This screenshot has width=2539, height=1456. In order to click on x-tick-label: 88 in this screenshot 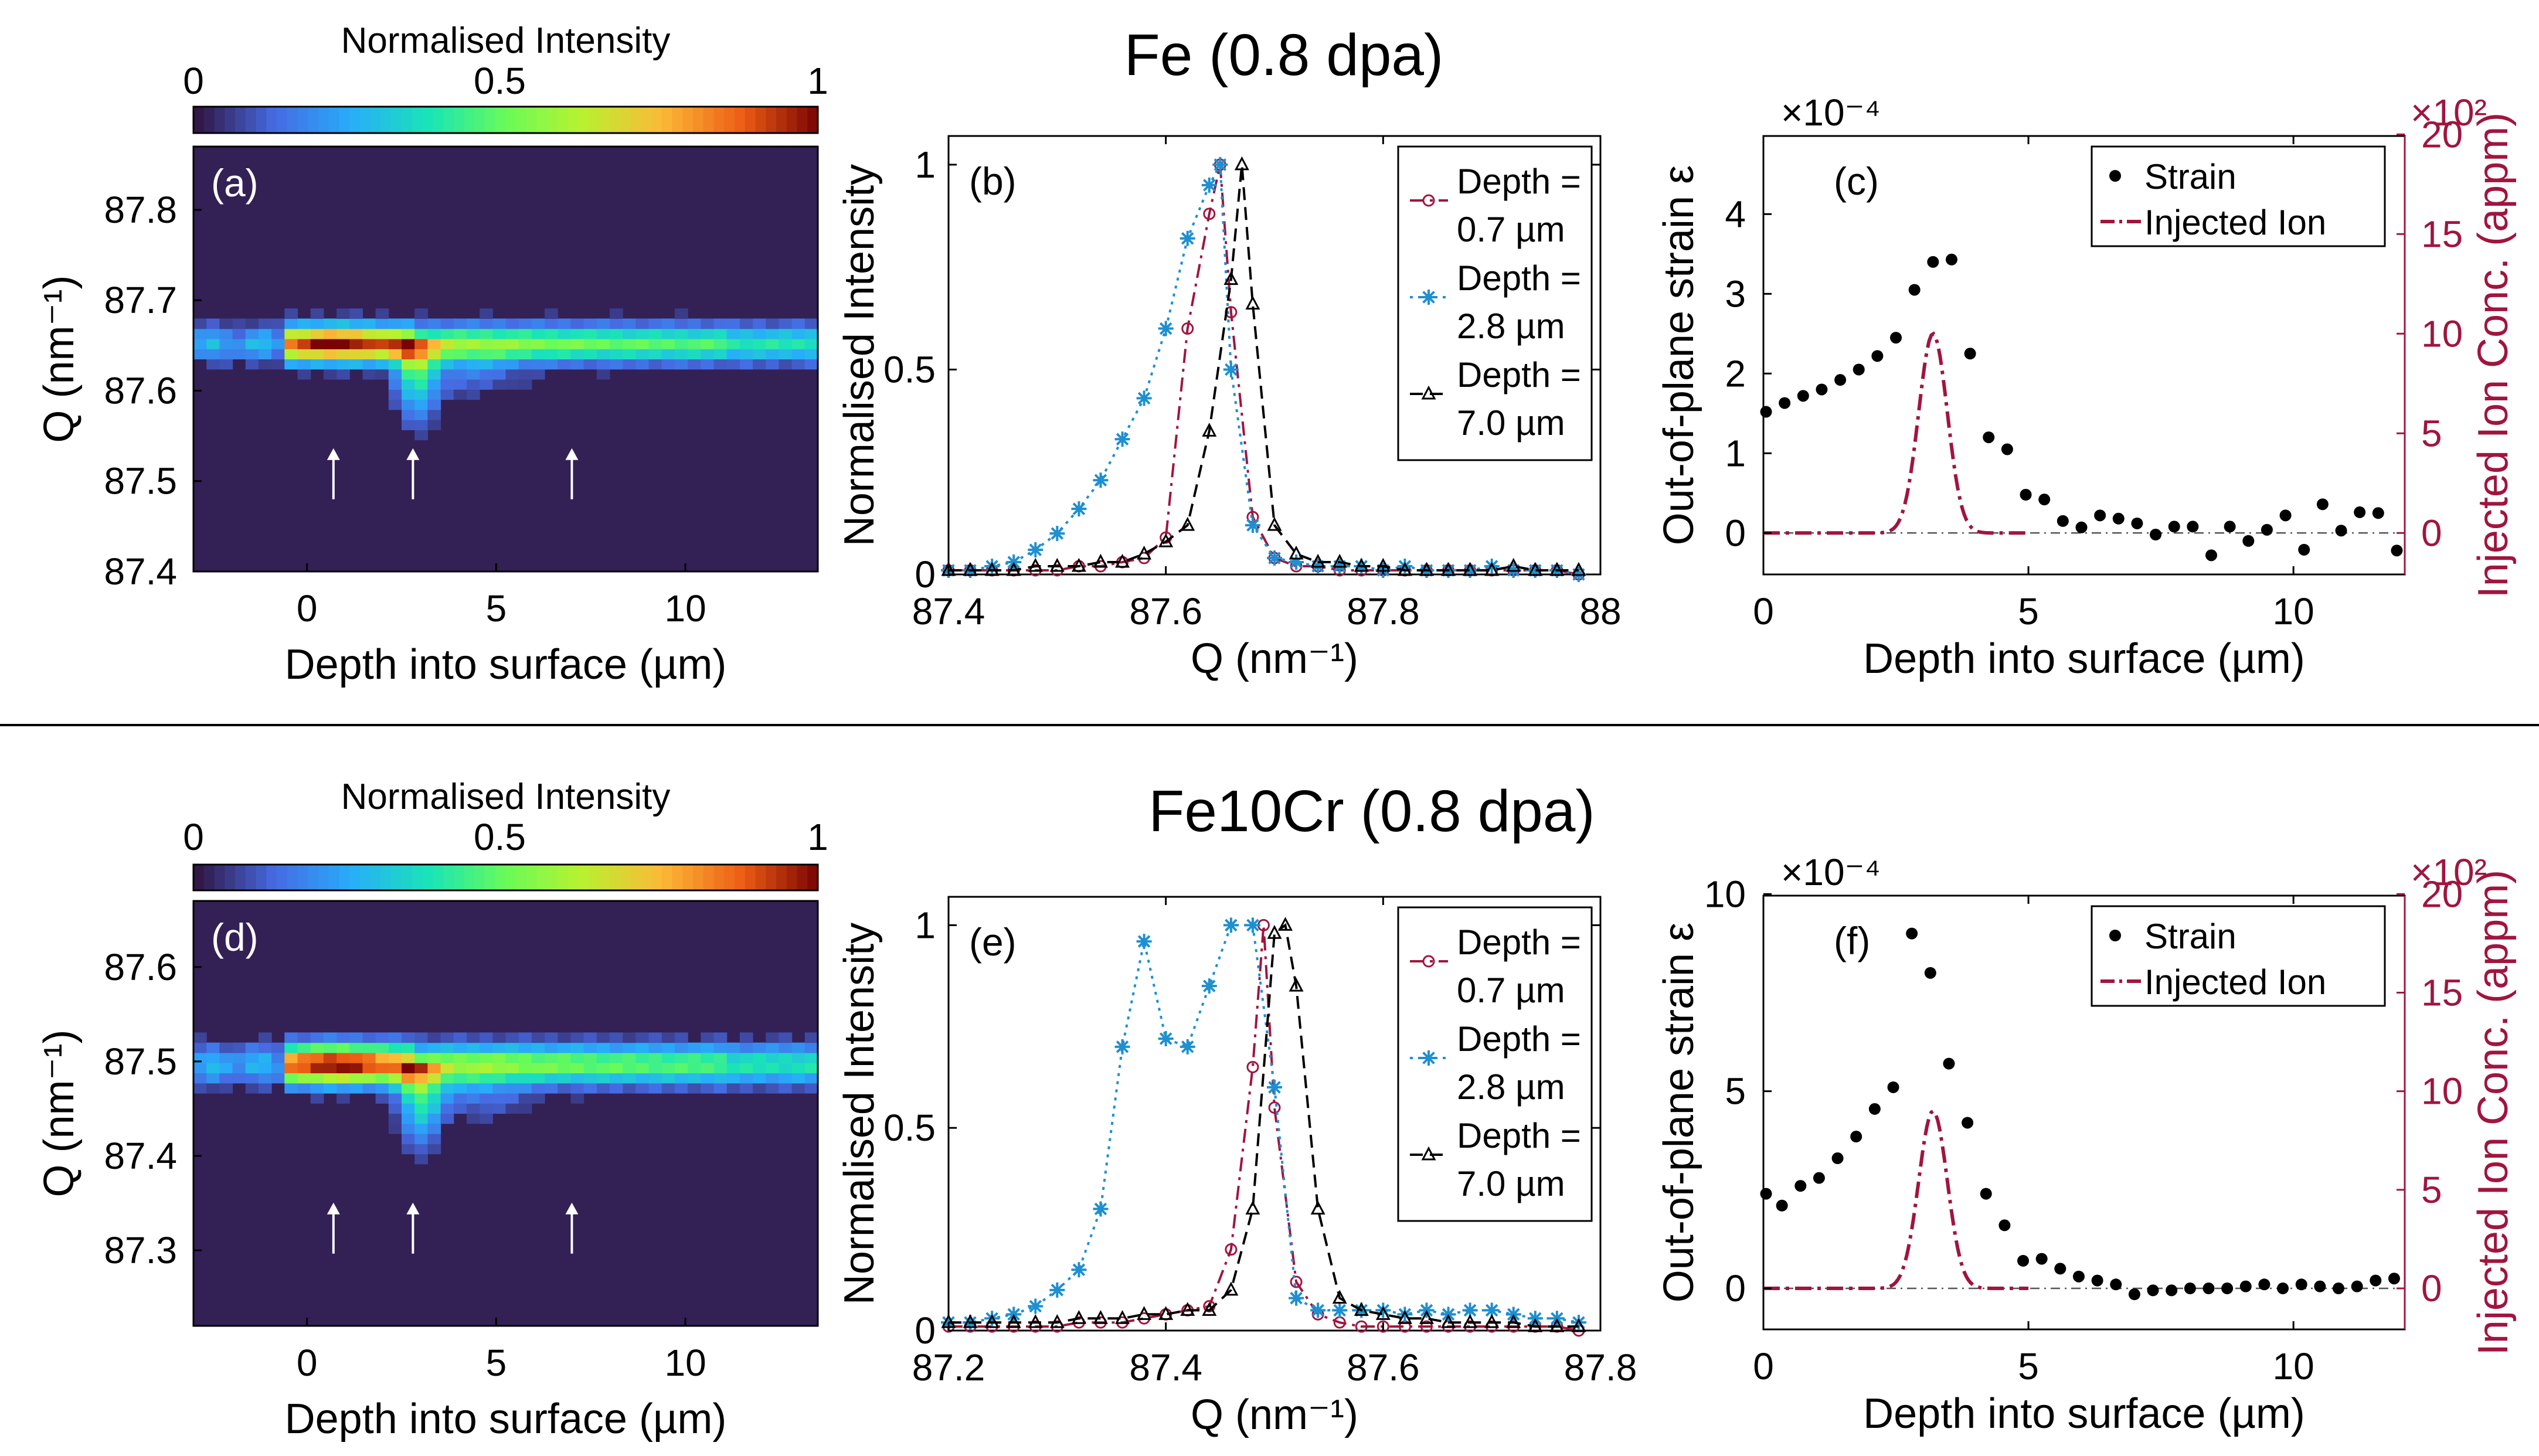, I will do `click(1600, 611)`.